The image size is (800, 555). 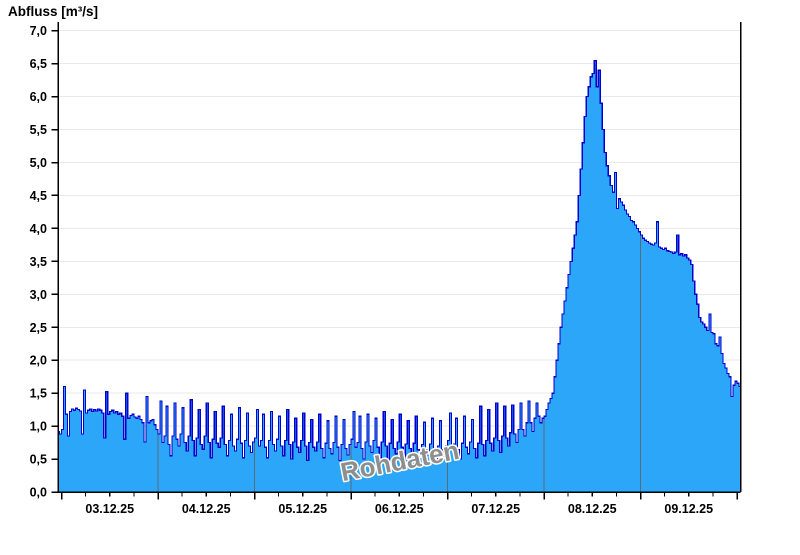 I want to click on y-tick-label: 2,0, so click(x=38, y=361).